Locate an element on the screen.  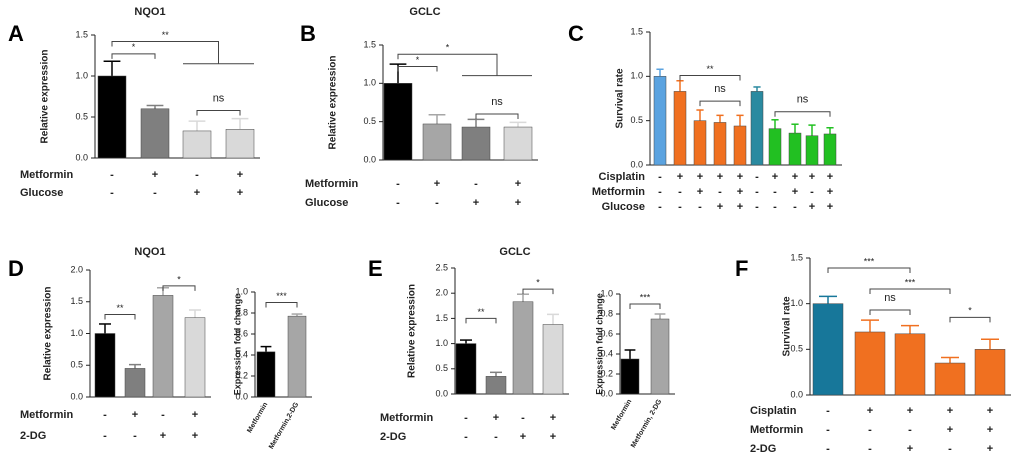
significance-label: *** is located at coordinates (645, 297).